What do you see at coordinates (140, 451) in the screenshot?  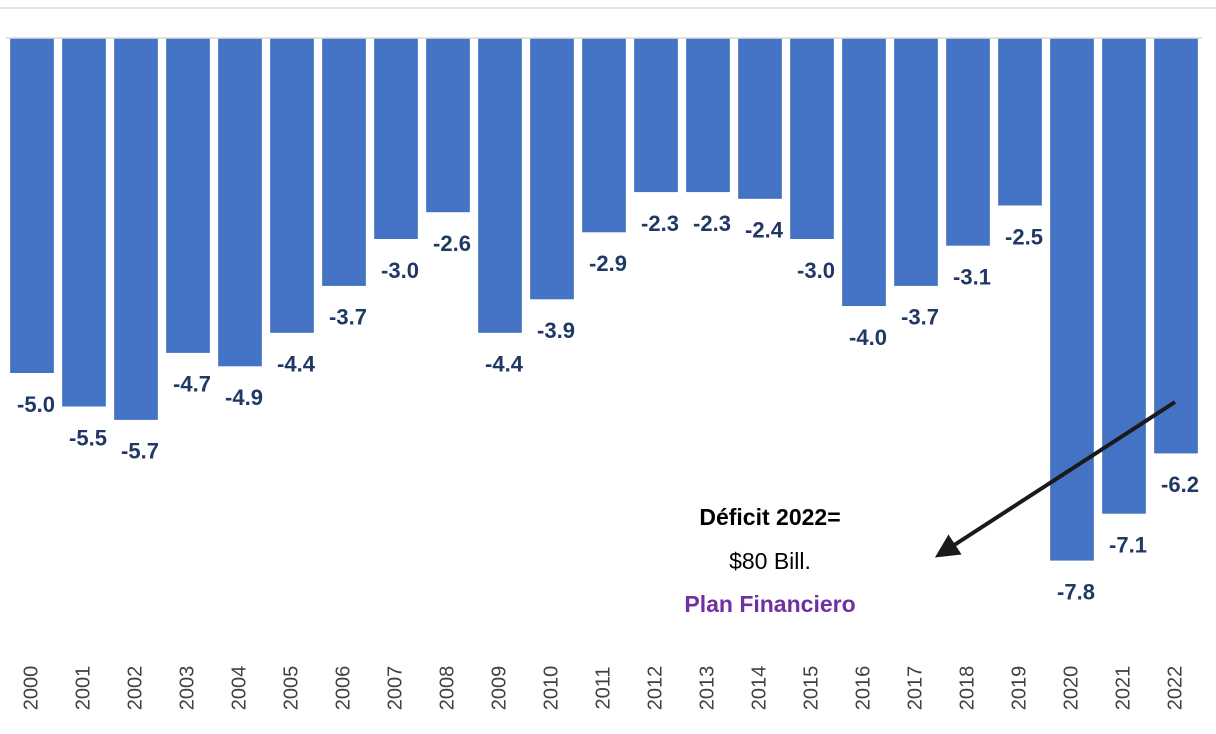 I see `value-label: -5.7` at bounding box center [140, 451].